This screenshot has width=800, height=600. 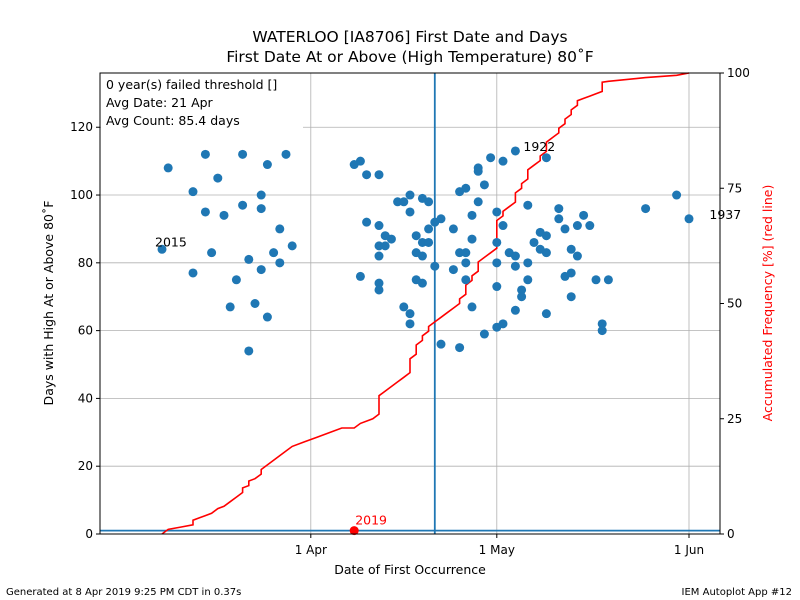 I want to click on info-box-line: Avg Count: 85.4 days, so click(x=173, y=120).